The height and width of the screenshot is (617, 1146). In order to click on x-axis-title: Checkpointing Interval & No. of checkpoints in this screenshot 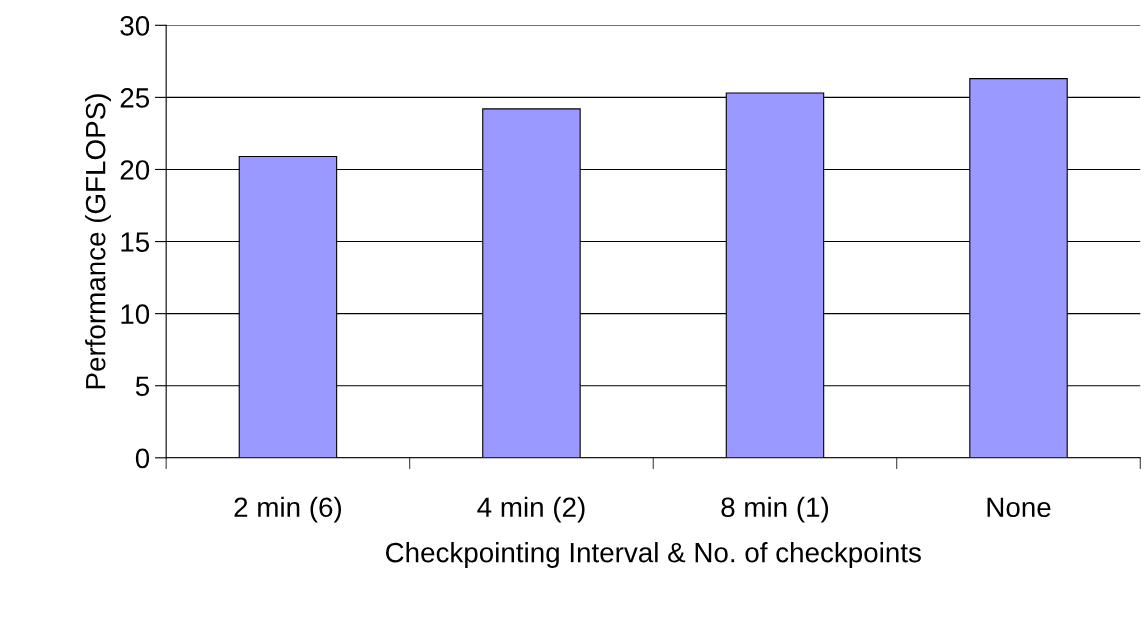, I will do `click(653, 555)`.